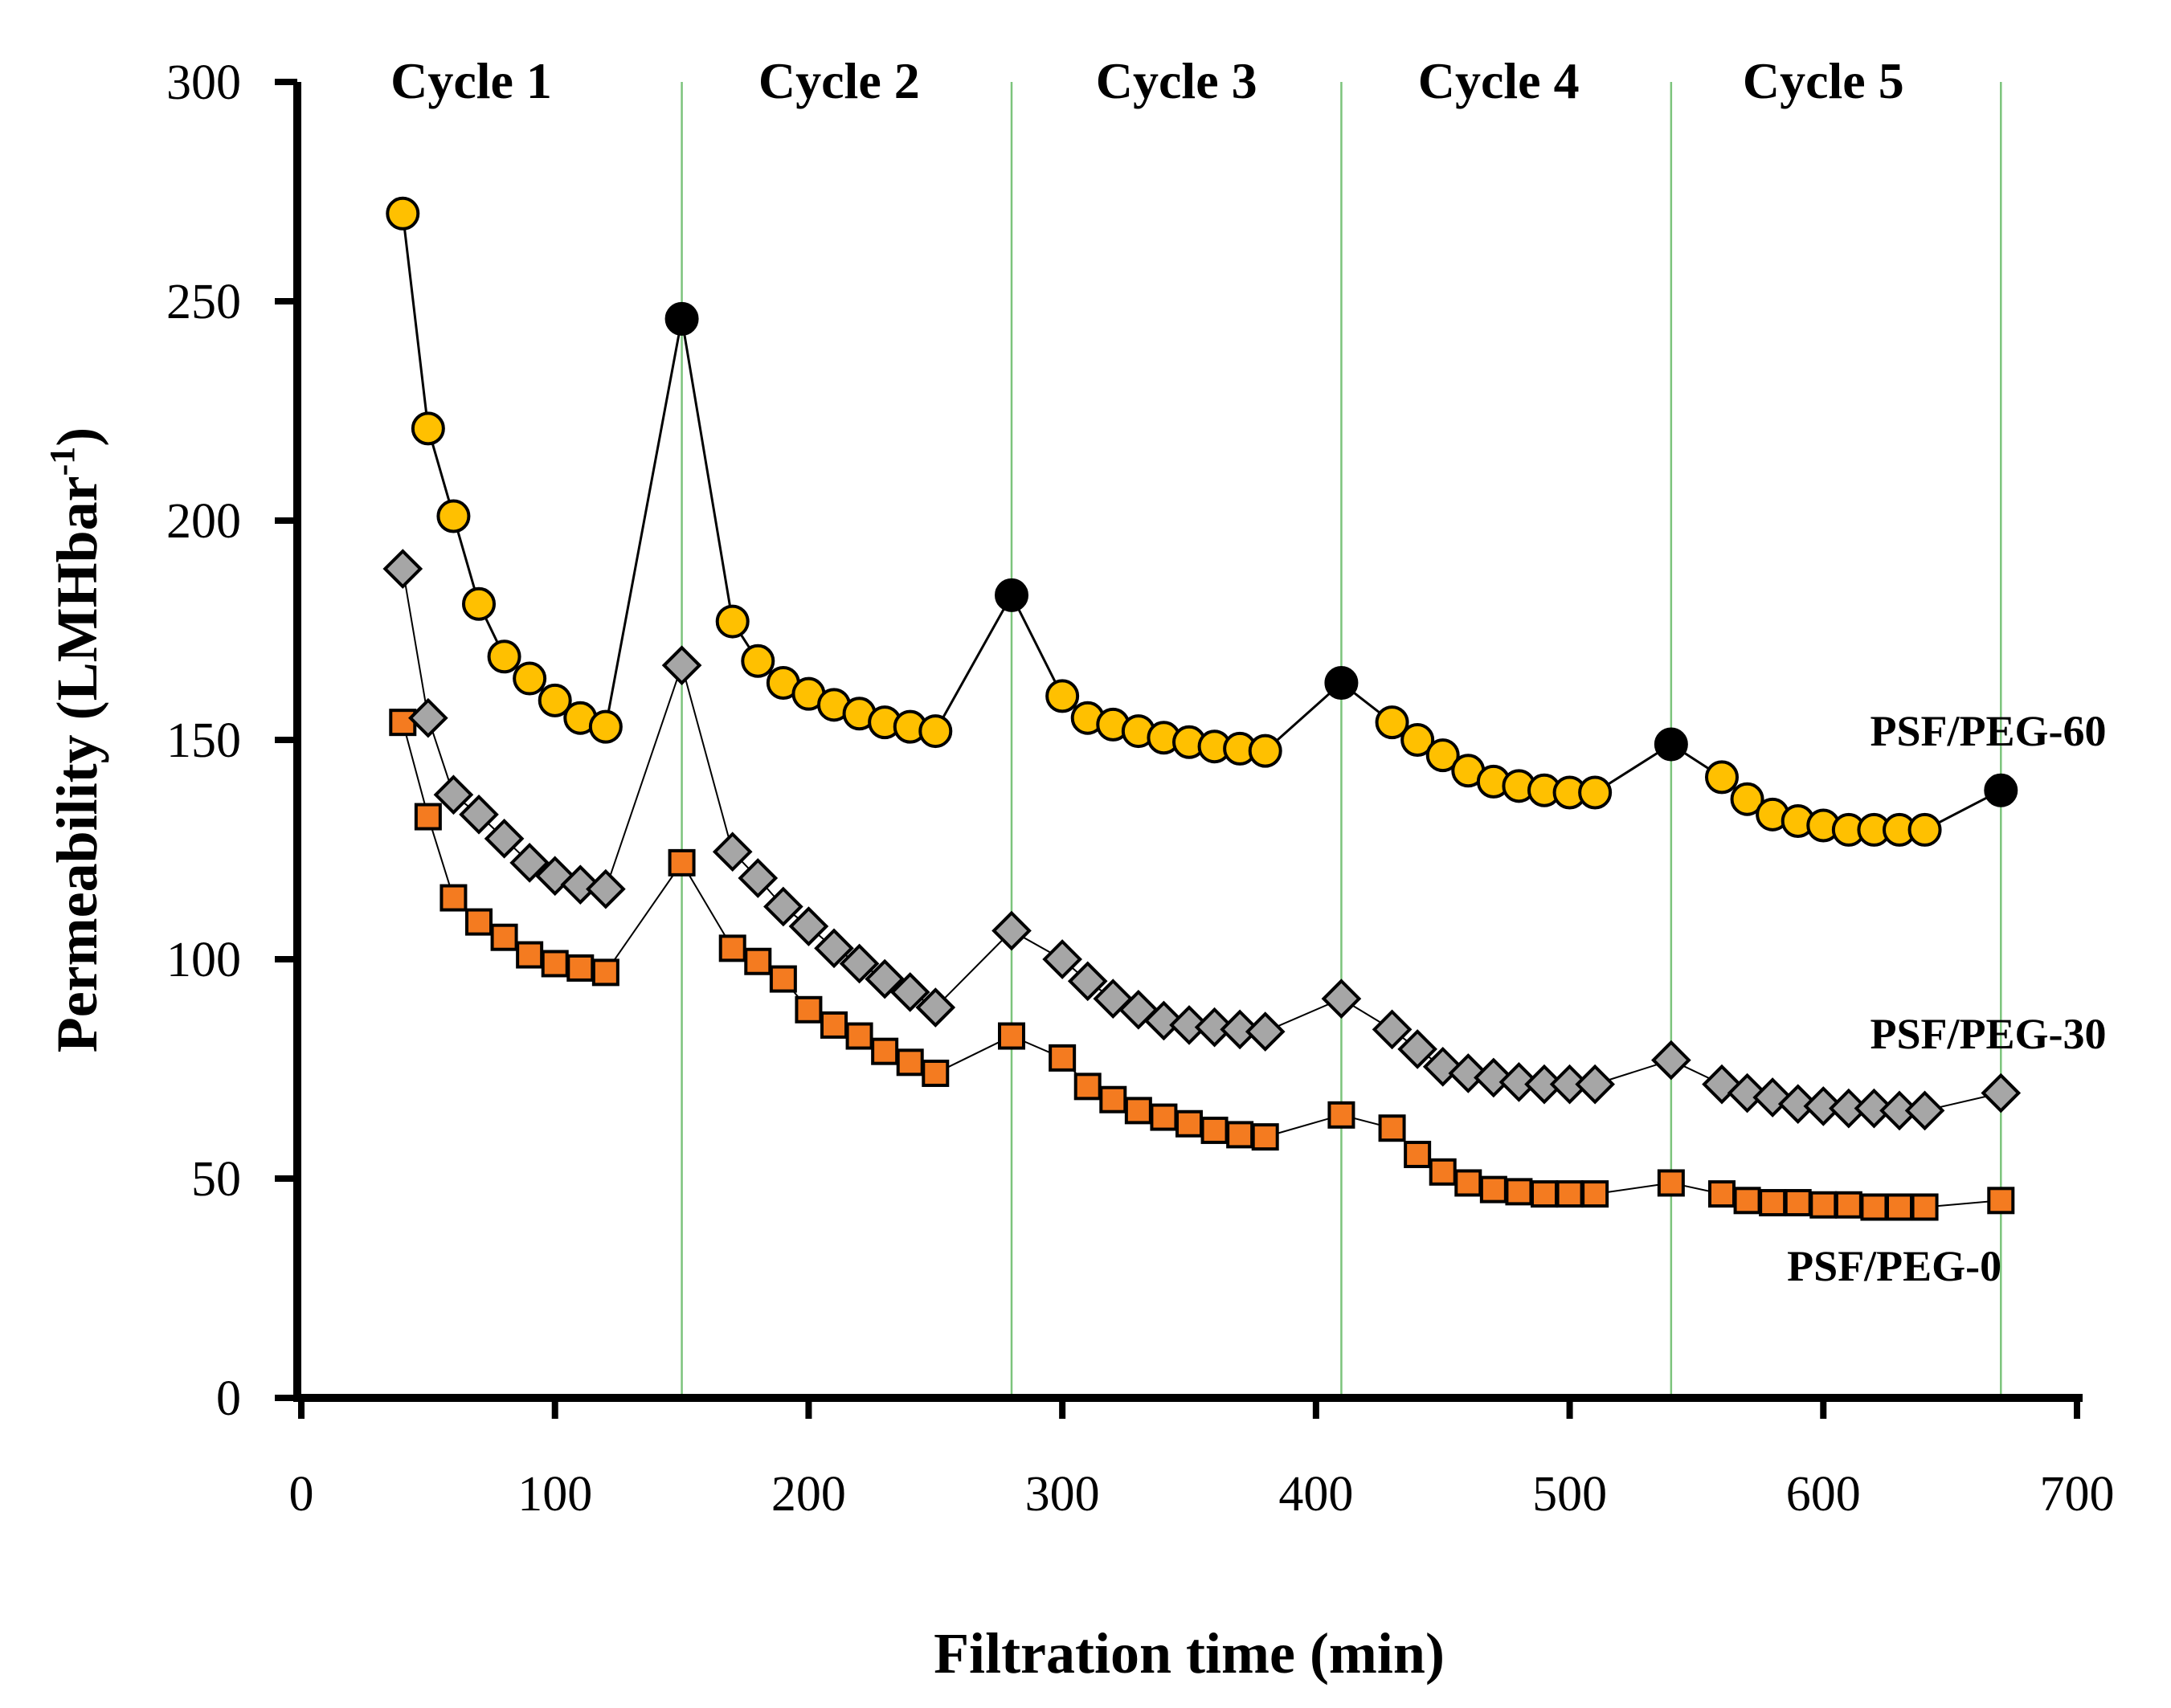  What do you see at coordinates (1823, 80) in the screenshot?
I see `cycle-label-5: Cycle 5` at bounding box center [1823, 80].